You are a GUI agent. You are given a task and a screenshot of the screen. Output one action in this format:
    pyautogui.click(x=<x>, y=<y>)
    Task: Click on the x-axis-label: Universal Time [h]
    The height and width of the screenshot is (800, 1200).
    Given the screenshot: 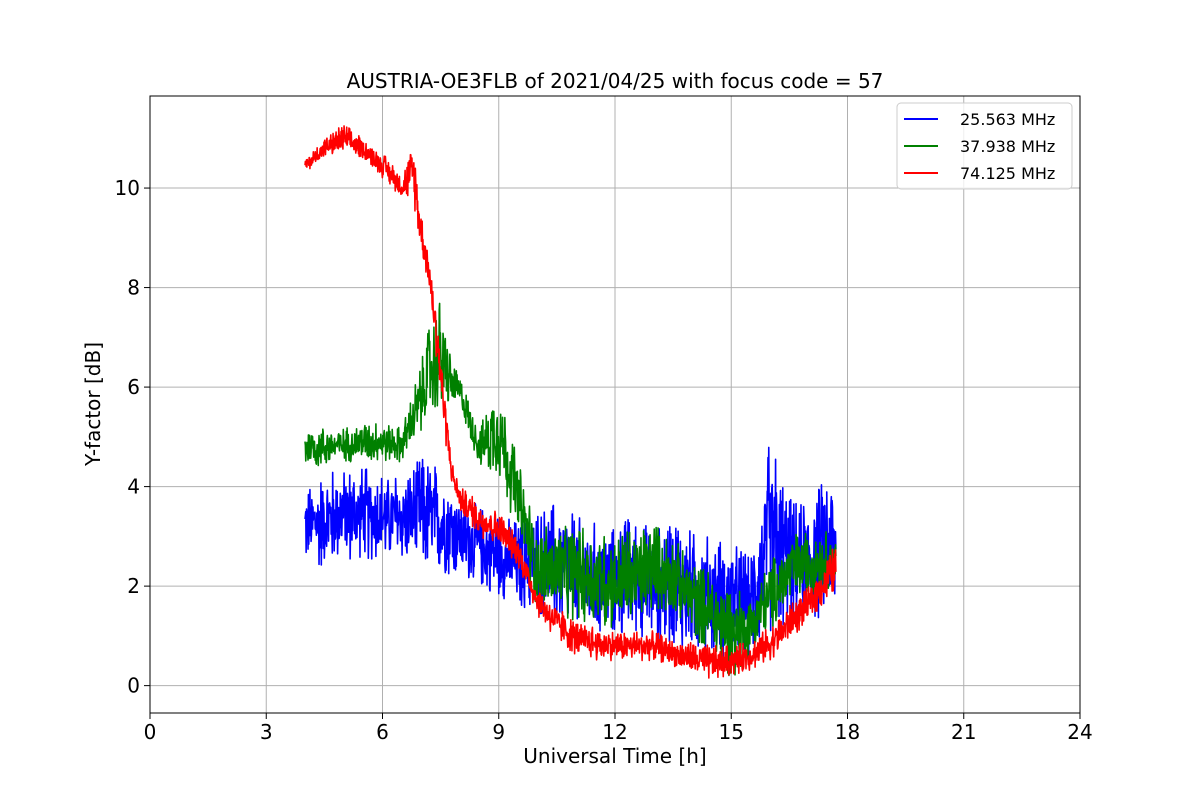 What is the action you would take?
    pyautogui.click(x=614, y=756)
    